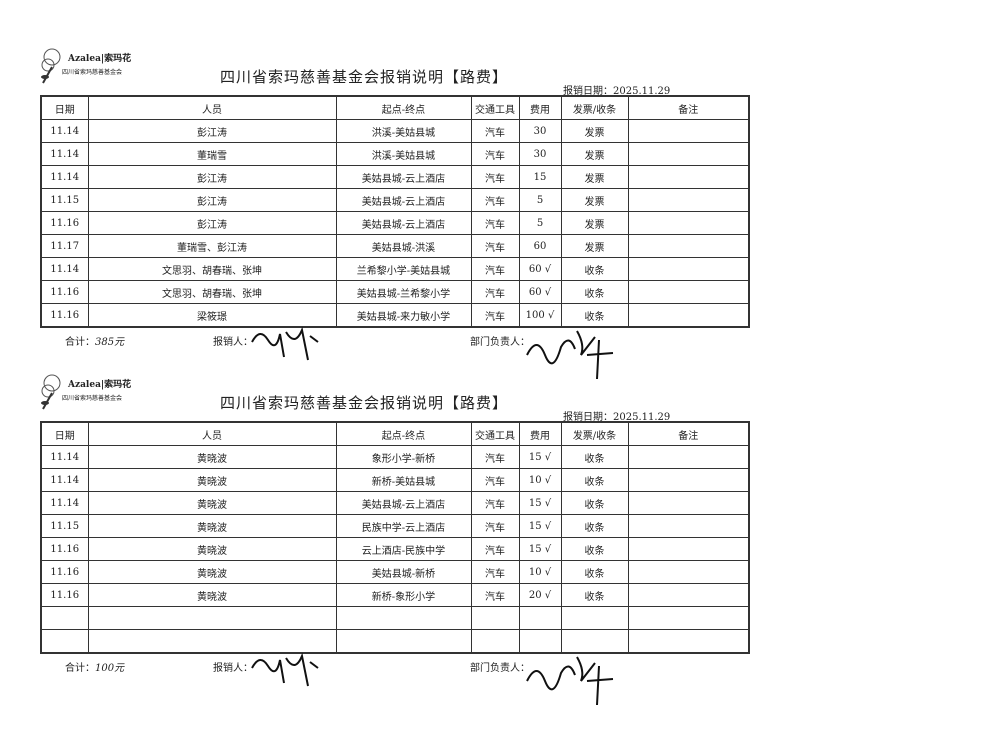 Image resolution: width=1000 pixels, height=750 pixels. I want to click on table-row: 11.16 彭江涛 美姑县城-云上酒店 汽车 5 发票, so click(395, 223).